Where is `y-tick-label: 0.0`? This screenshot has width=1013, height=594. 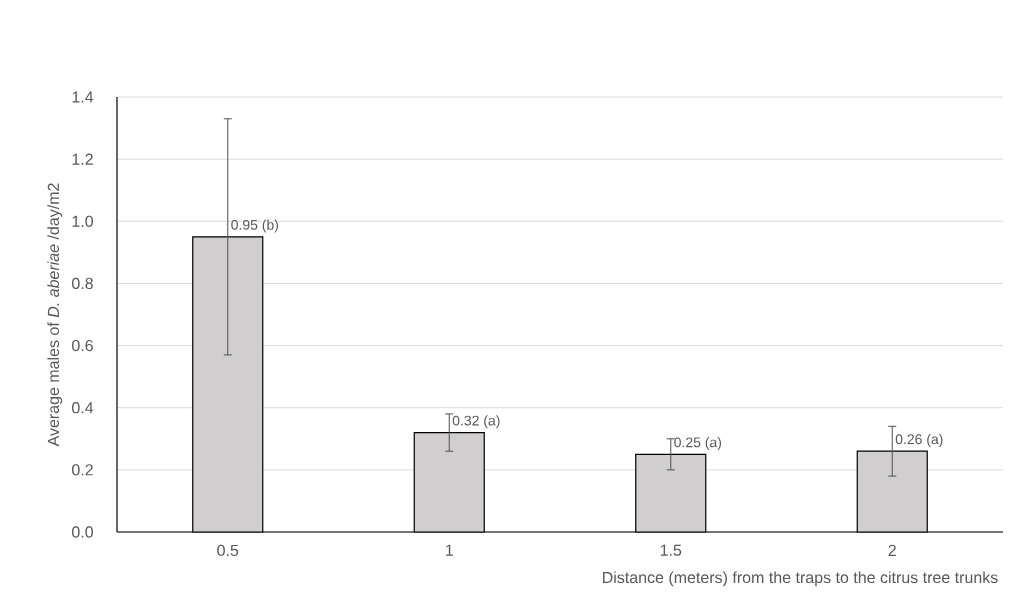 y-tick-label: 0.0 is located at coordinates (83, 532).